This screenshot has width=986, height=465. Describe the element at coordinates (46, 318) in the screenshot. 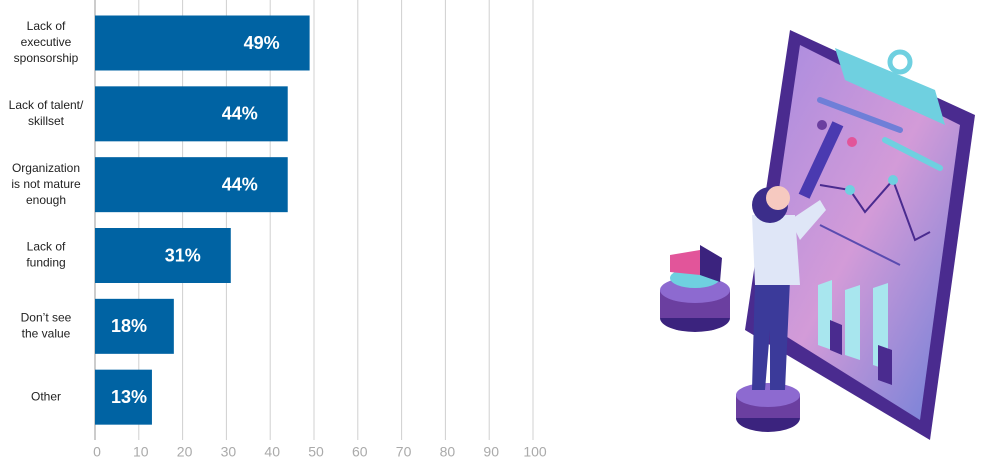

I see `category-label: Don’t see` at that location.